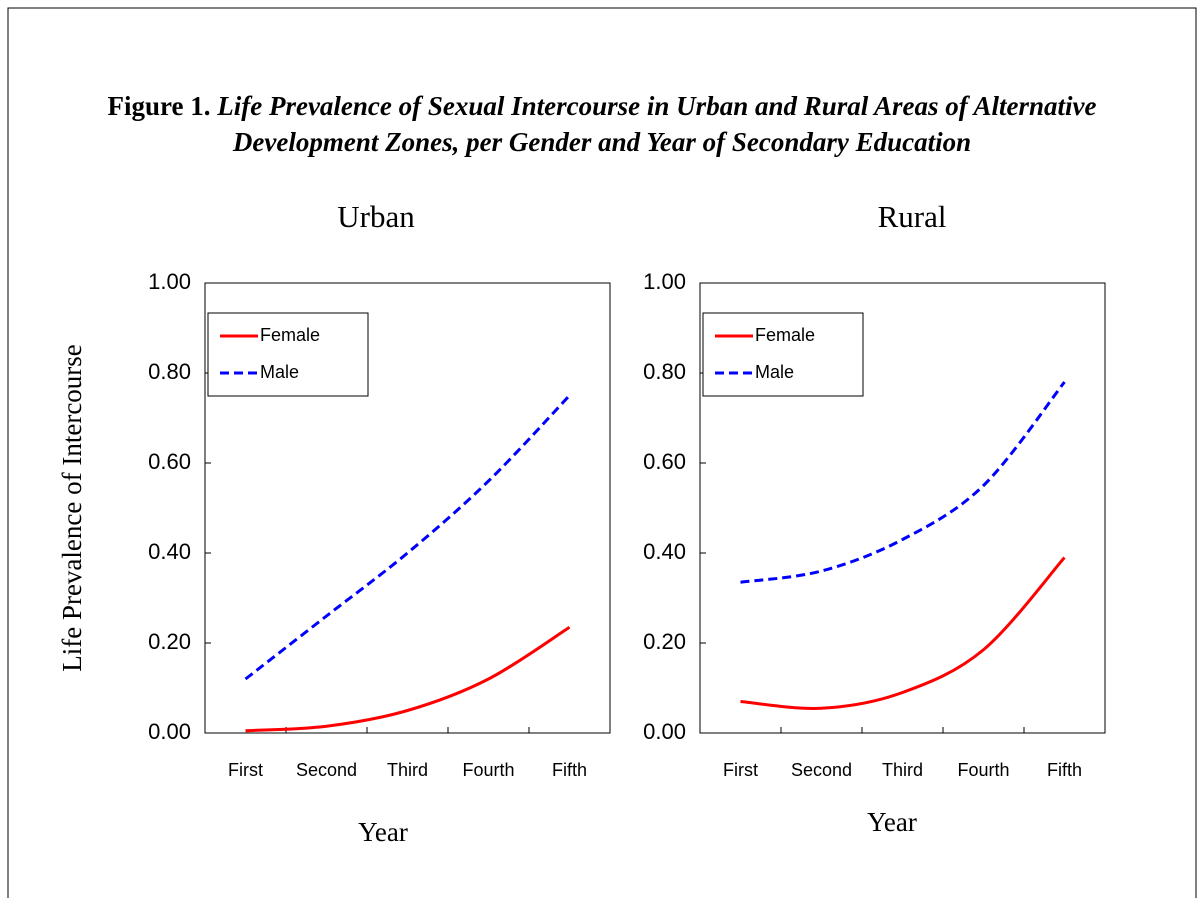  What do you see at coordinates (72, 508) in the screenshot?
I see `y-axis-label: Life Prevalence of Intercourse` at bounding box center [72, 508].